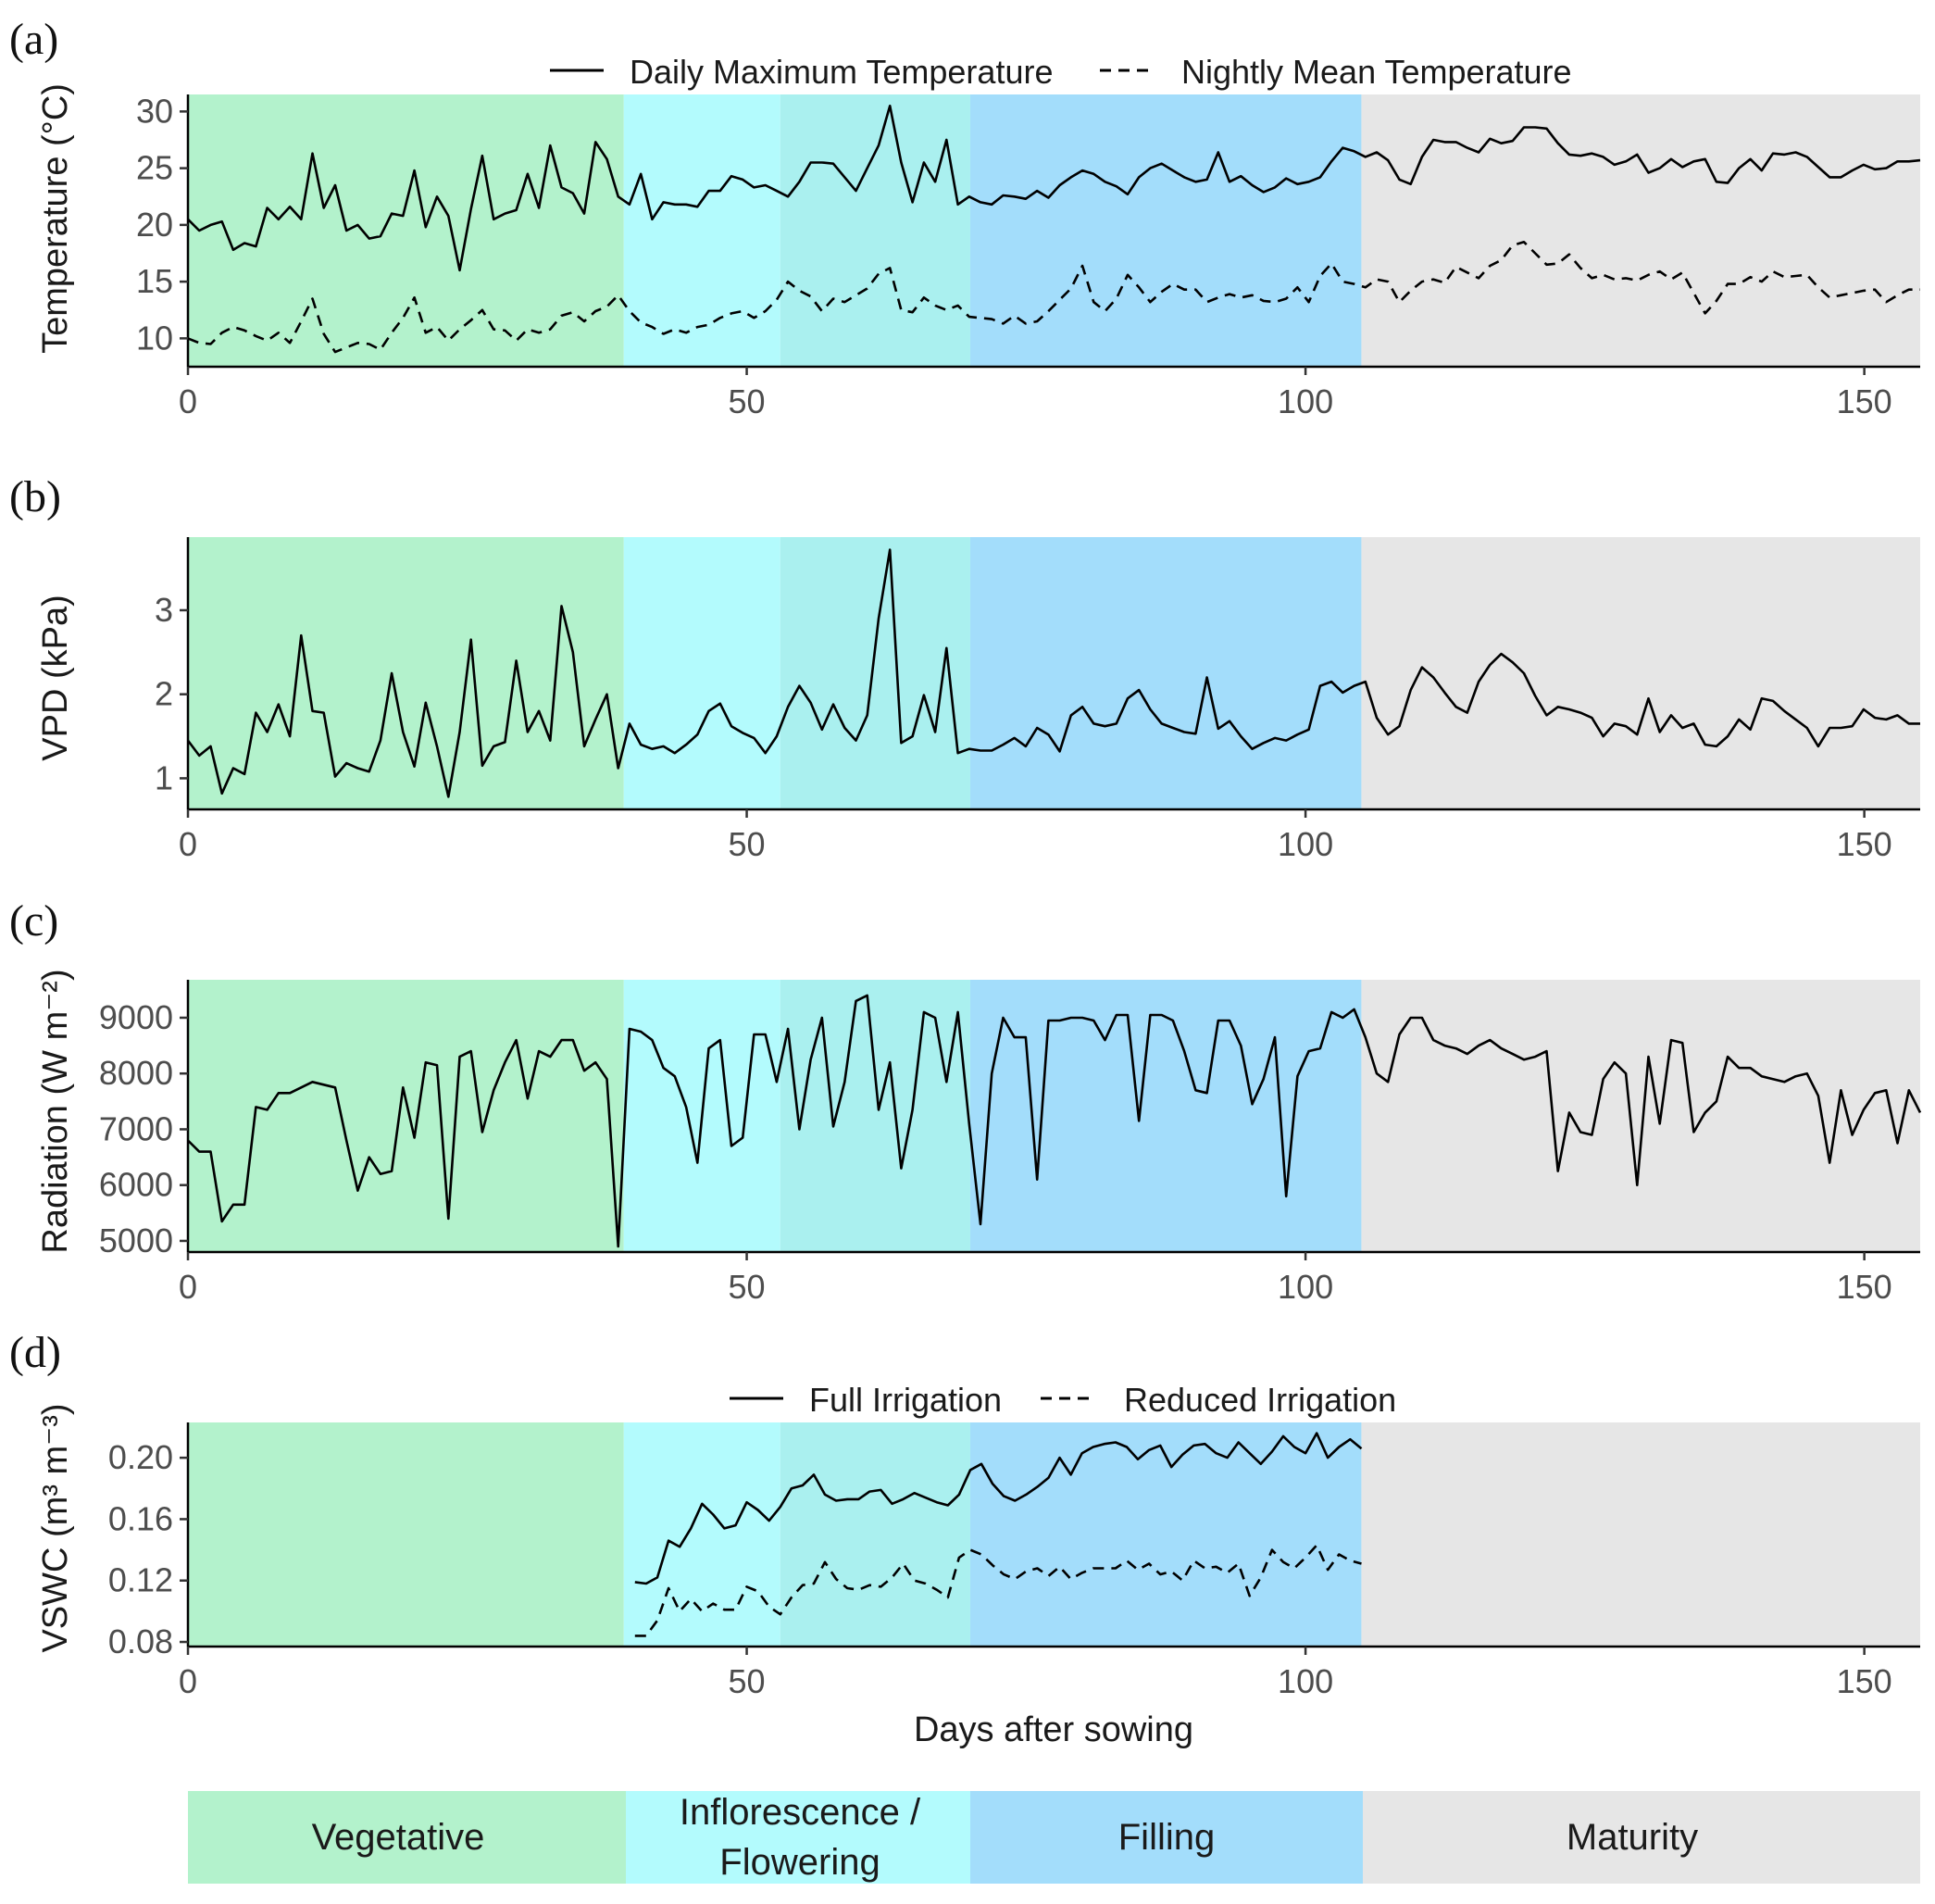 This screenshot has height=1904, width=1935. Describe the element at coordinates (33, 39) in the screenshot. I see `panel-label-a: (a)` at that location.